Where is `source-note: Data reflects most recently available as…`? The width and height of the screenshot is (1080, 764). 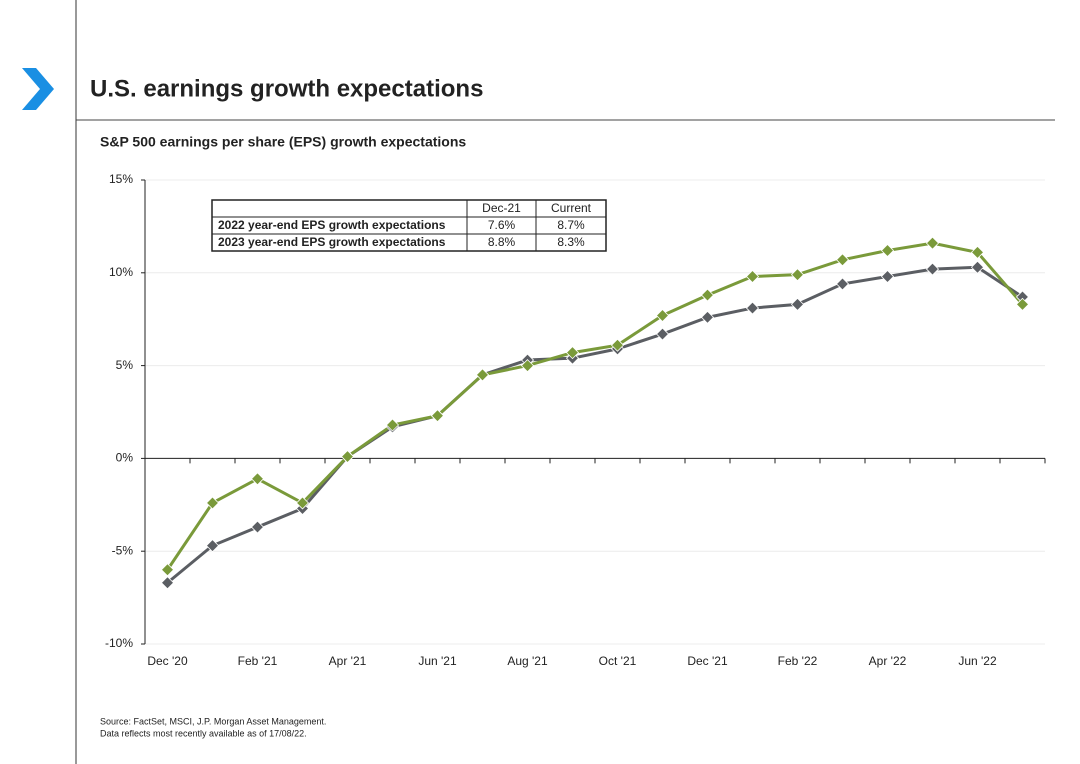 source-note: Data reflects most recently available as… is located at coordinates (203, 733).